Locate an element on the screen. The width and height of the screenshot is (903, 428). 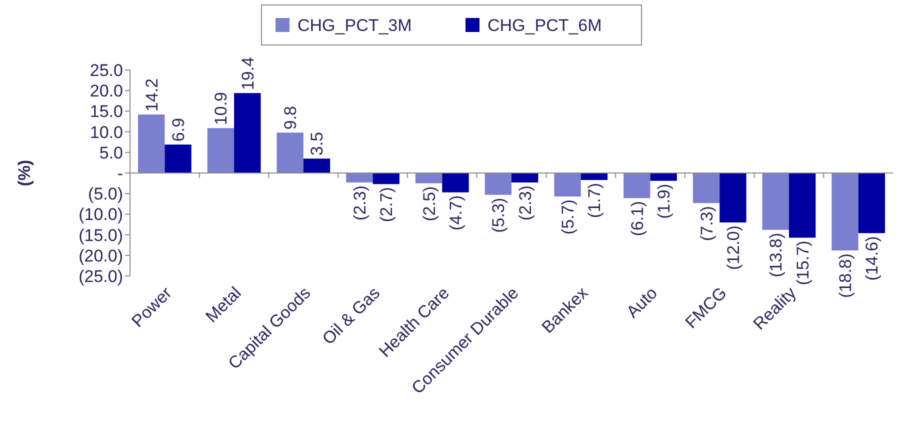
data-label: (1.7) is located at coordinates (594, 200).